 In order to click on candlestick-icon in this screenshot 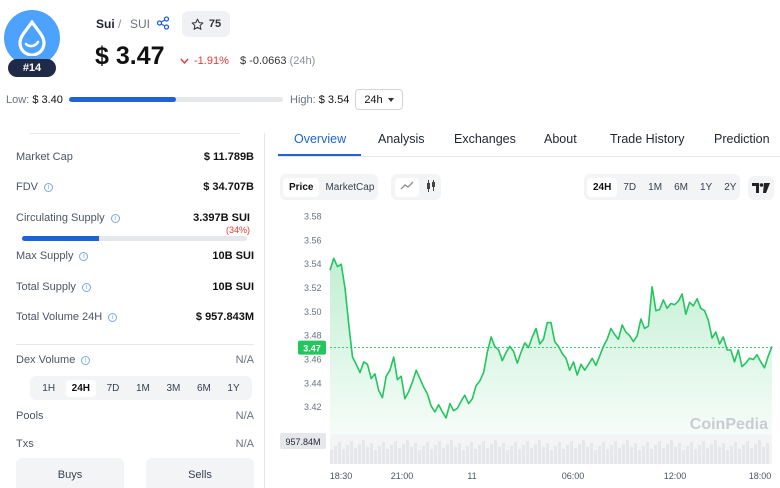, I will do `click(431, 187)`.